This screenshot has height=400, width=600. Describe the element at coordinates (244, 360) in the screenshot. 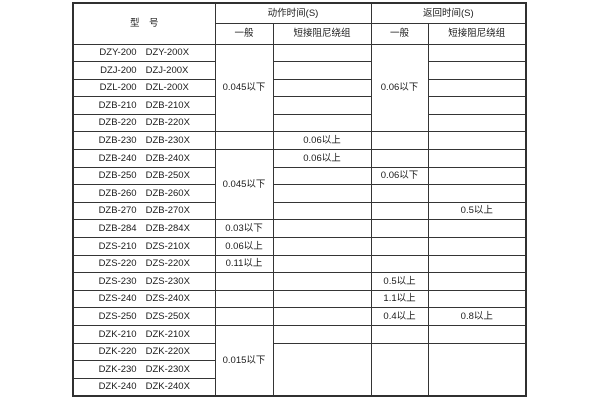

I see `act-general-cell: 0.015以下` at that location.